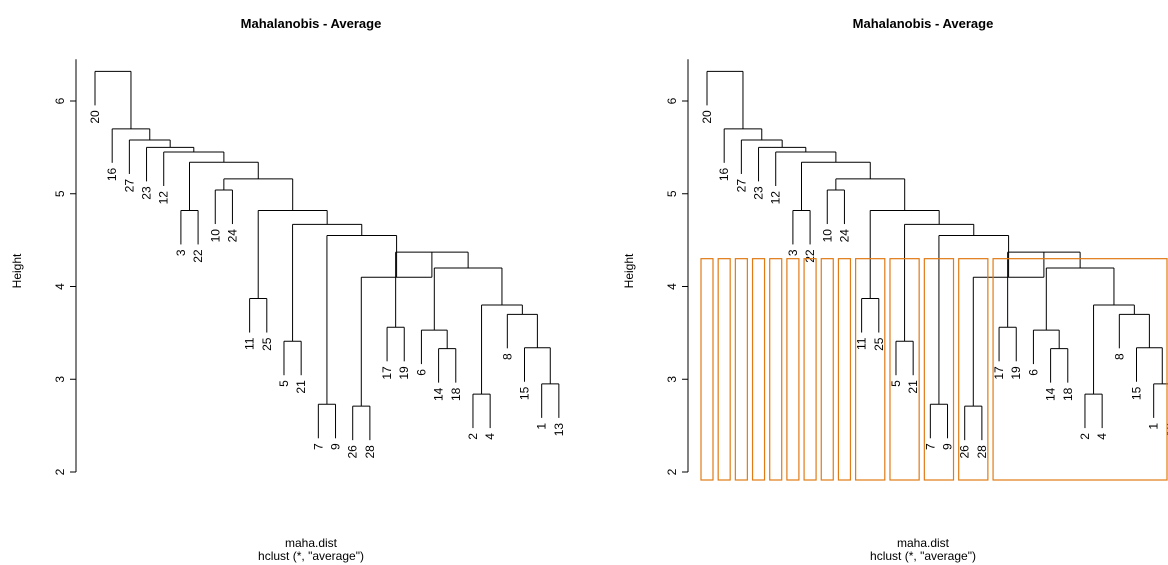 The image size is (1168, 565). Describe the element at coordinates (311, 556) in the screenshot. I see `left-method-subtitle: hclust (*, "average")` at that location.